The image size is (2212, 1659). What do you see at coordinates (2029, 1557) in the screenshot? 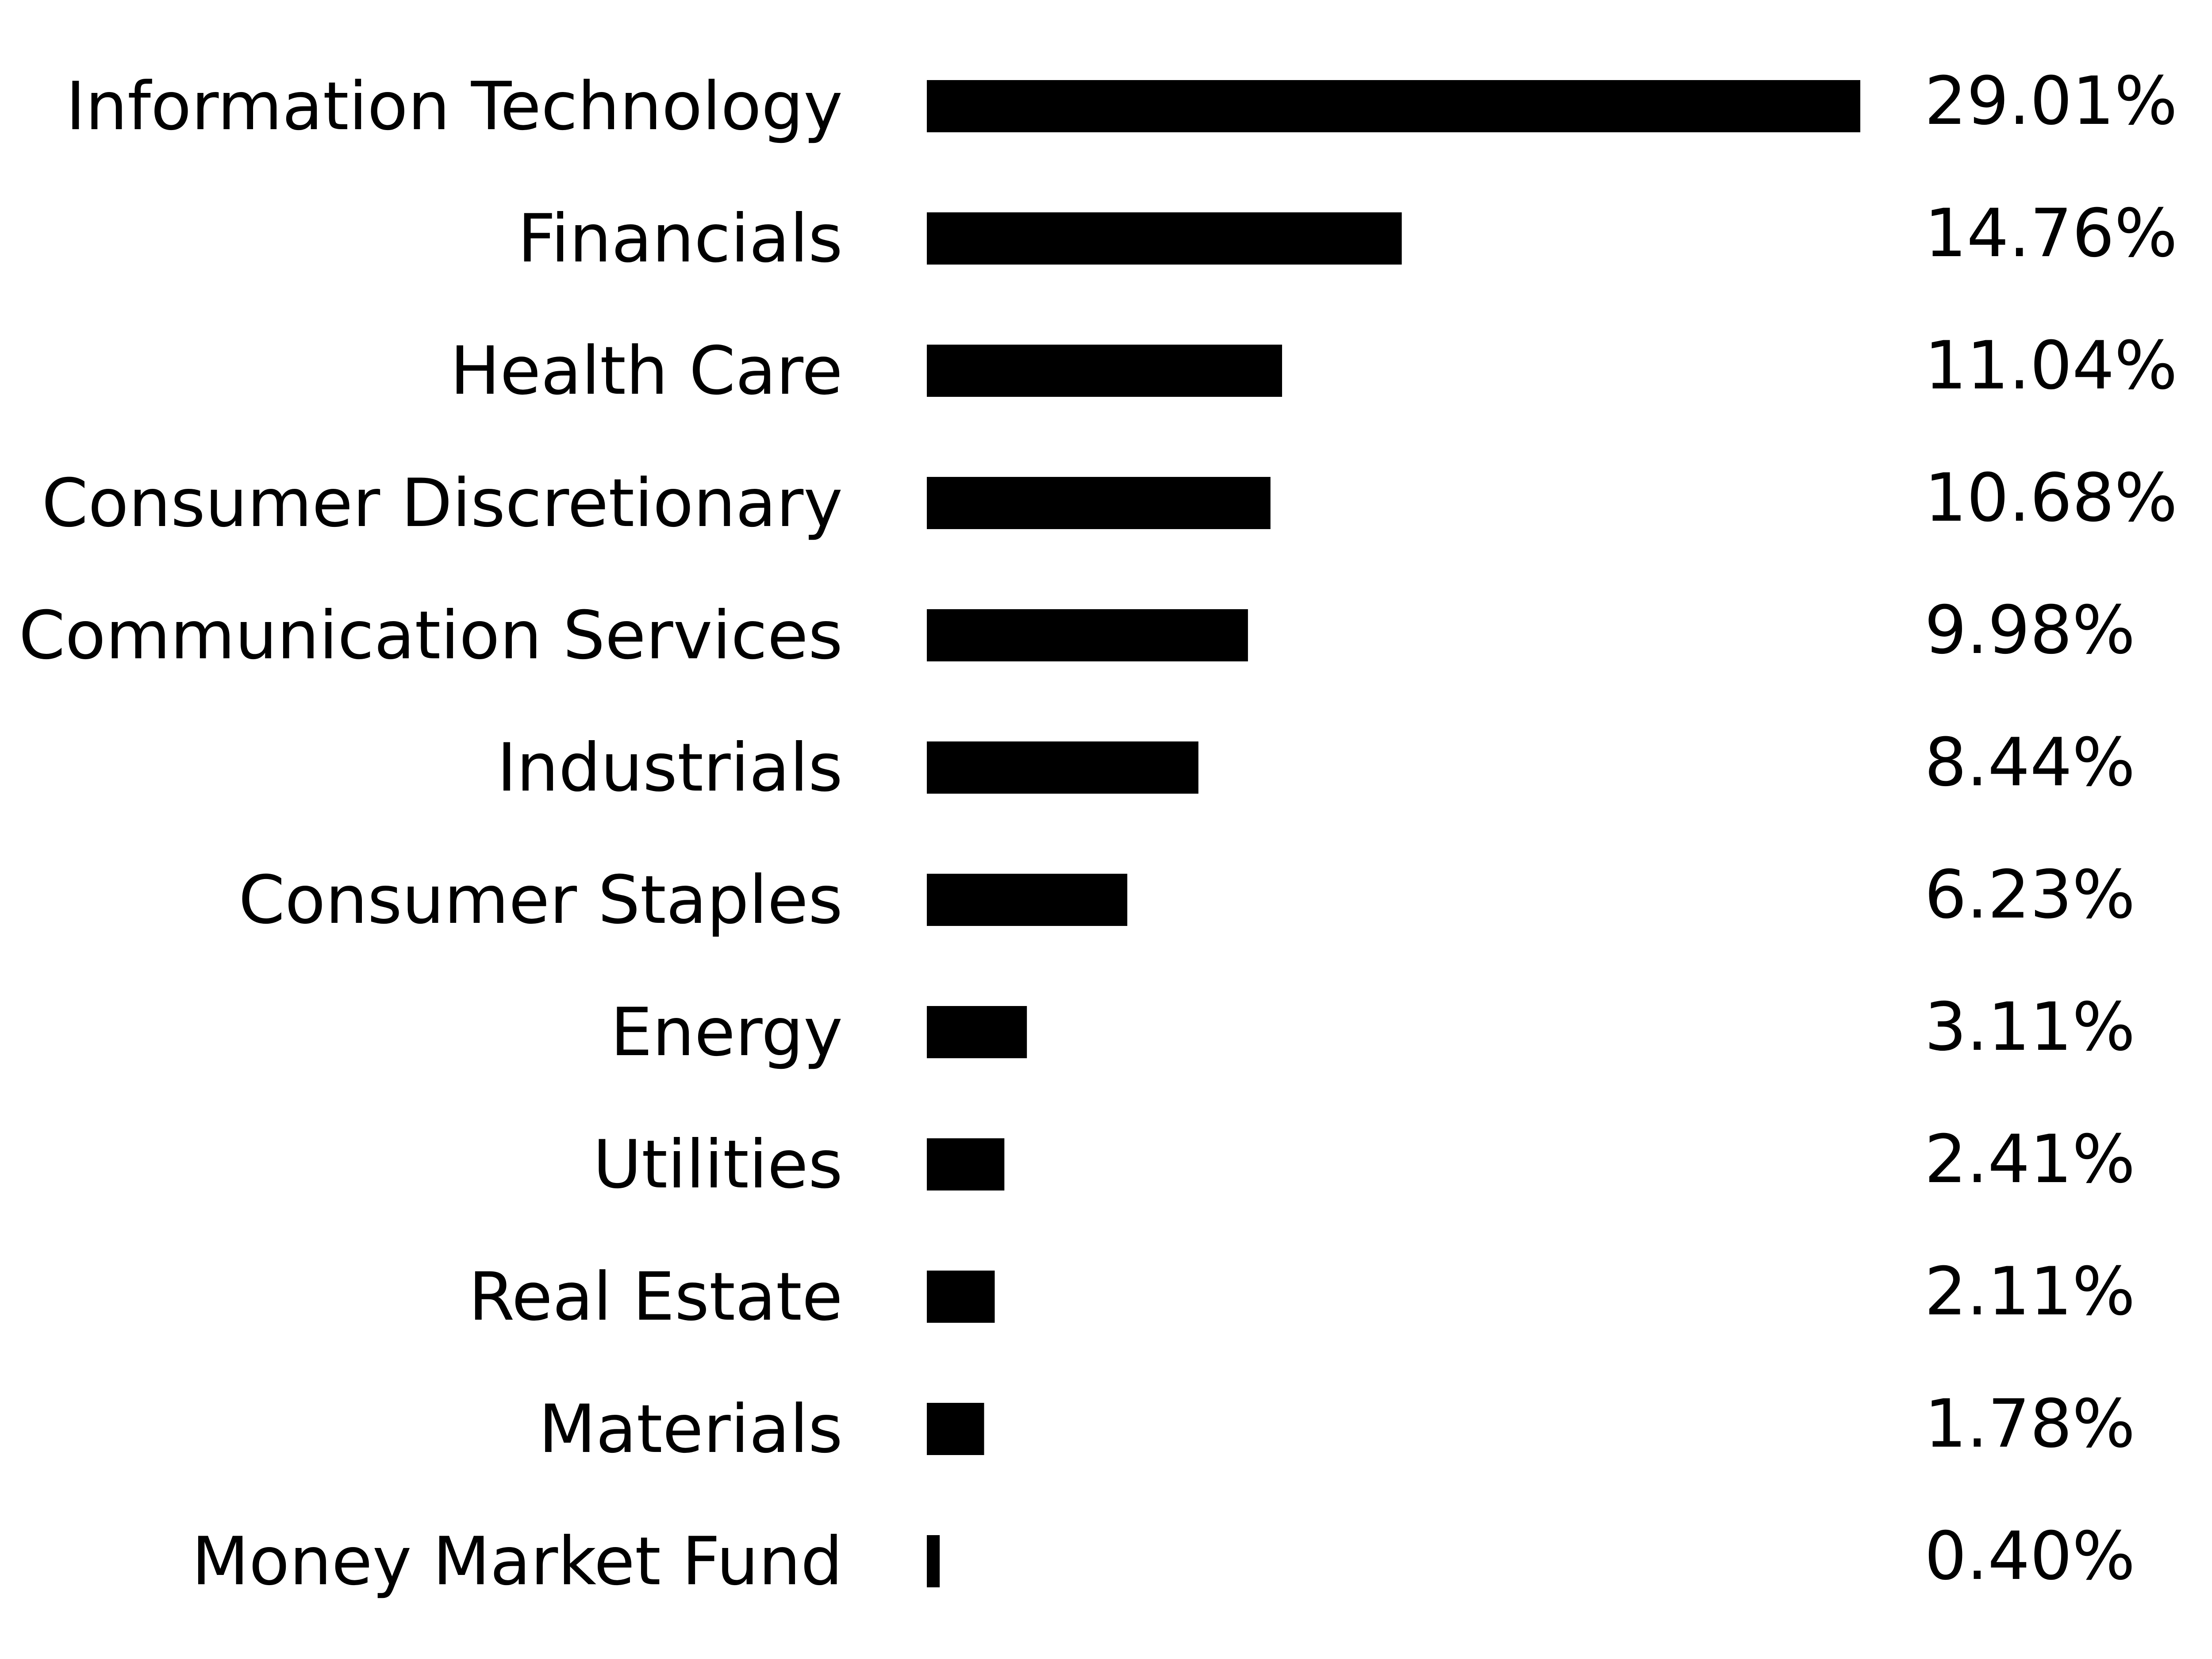
I see `value-label-money-market-fund: 0.40%` at bounding box center [2029, 1557].